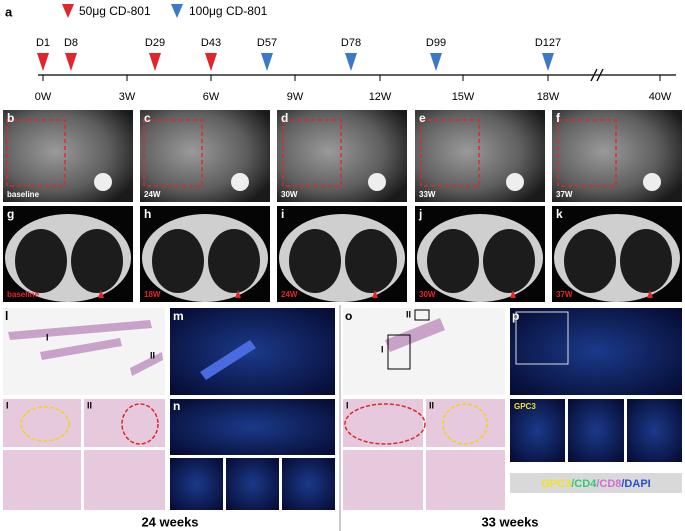  Describe the element at coordinates (348, 316) in the screenshot. I see `panel-letter: o` at that location.